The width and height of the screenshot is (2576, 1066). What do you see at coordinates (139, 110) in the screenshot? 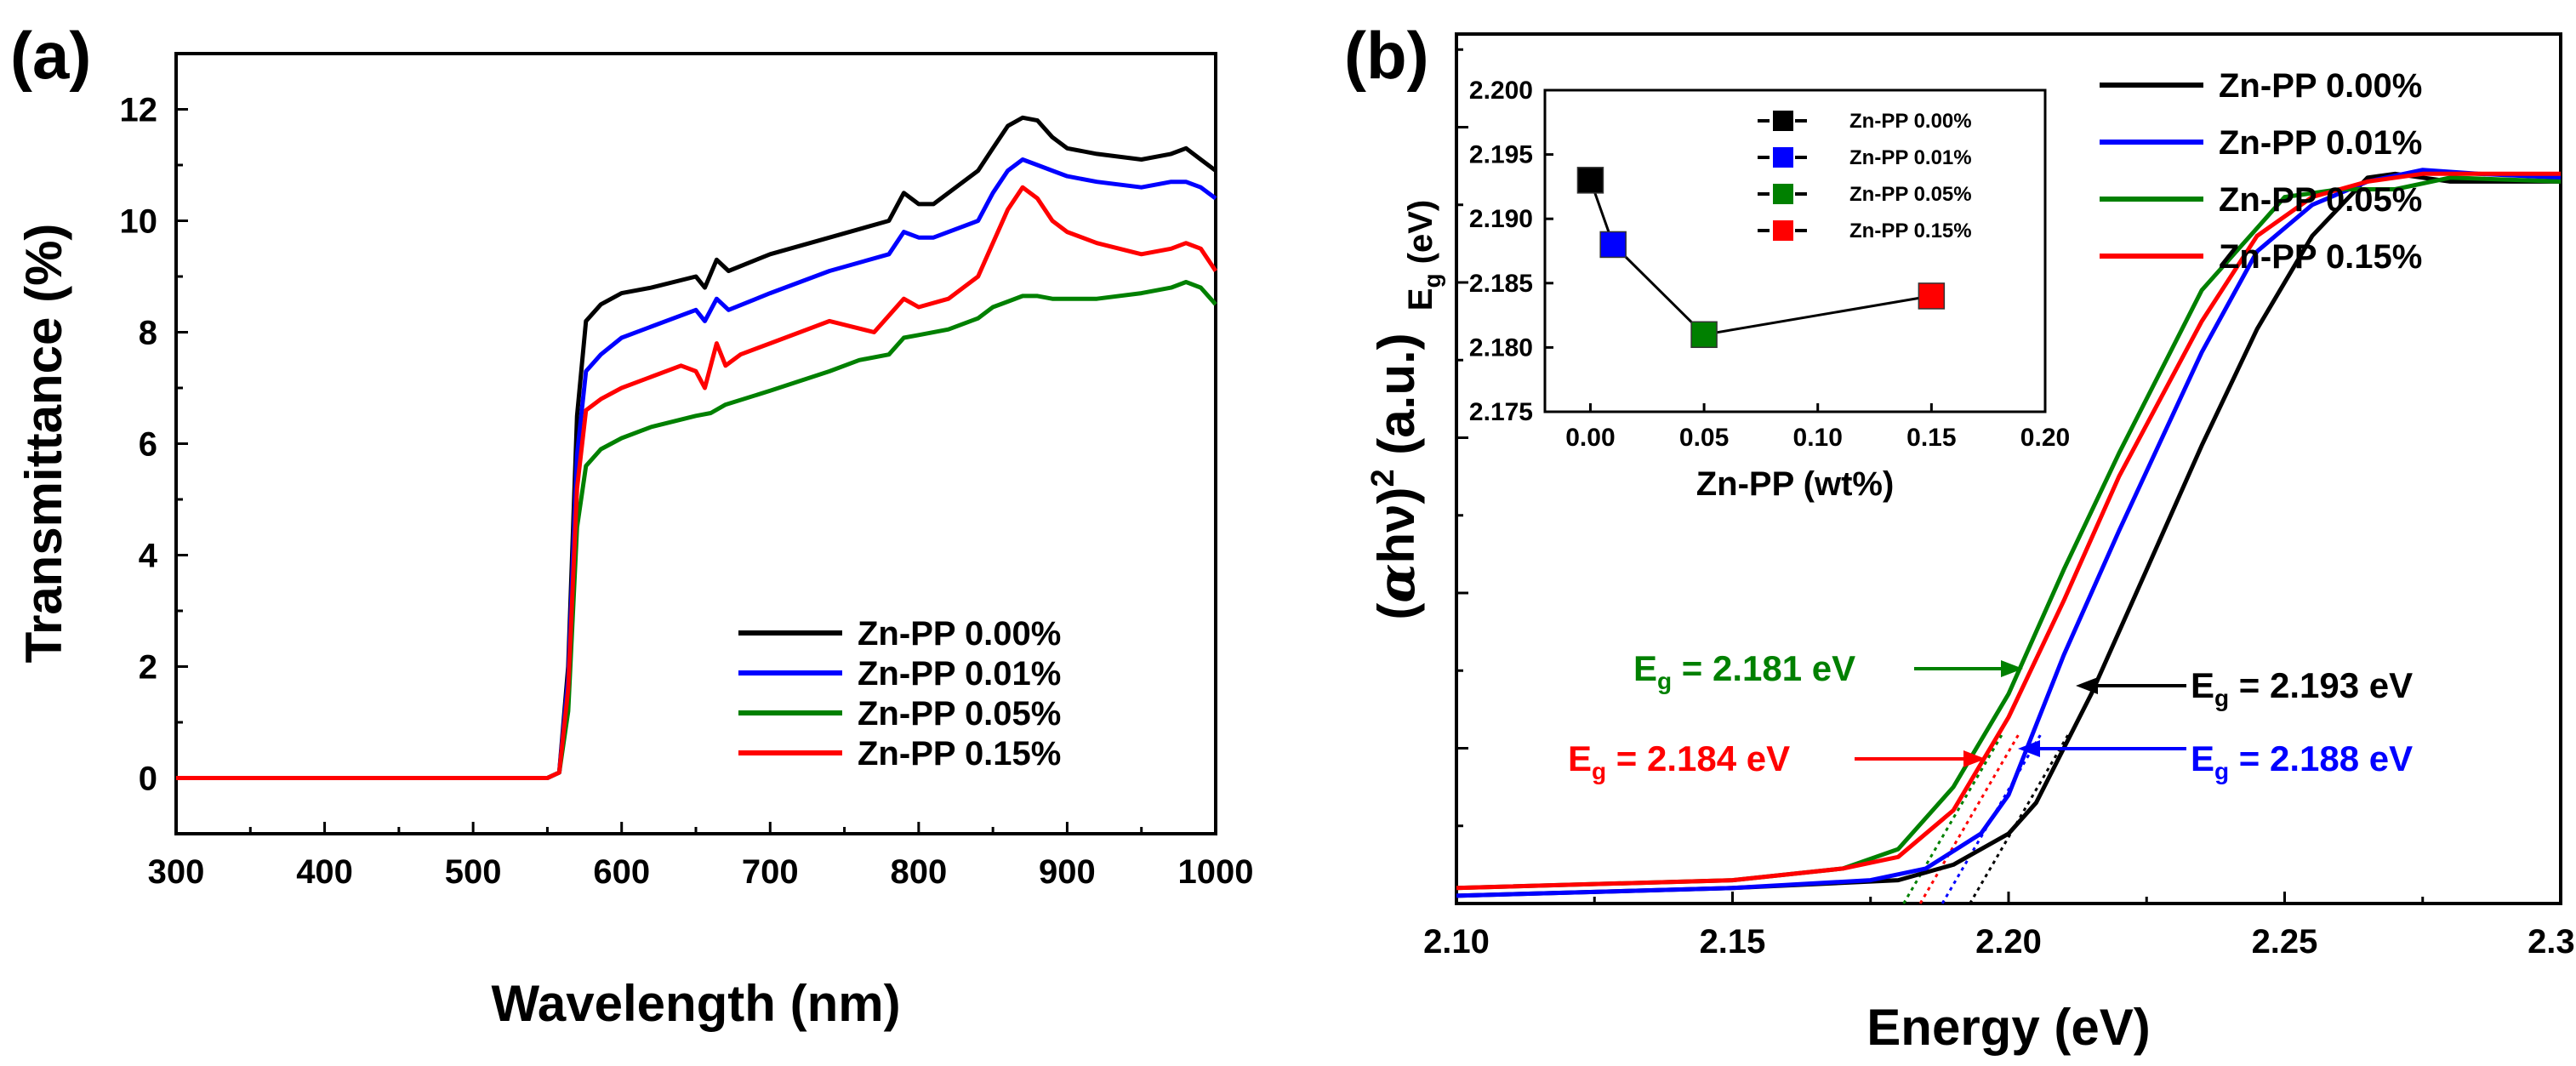
I see `panel-a-y-tick-label: 12` at bounding box center [139, 110].